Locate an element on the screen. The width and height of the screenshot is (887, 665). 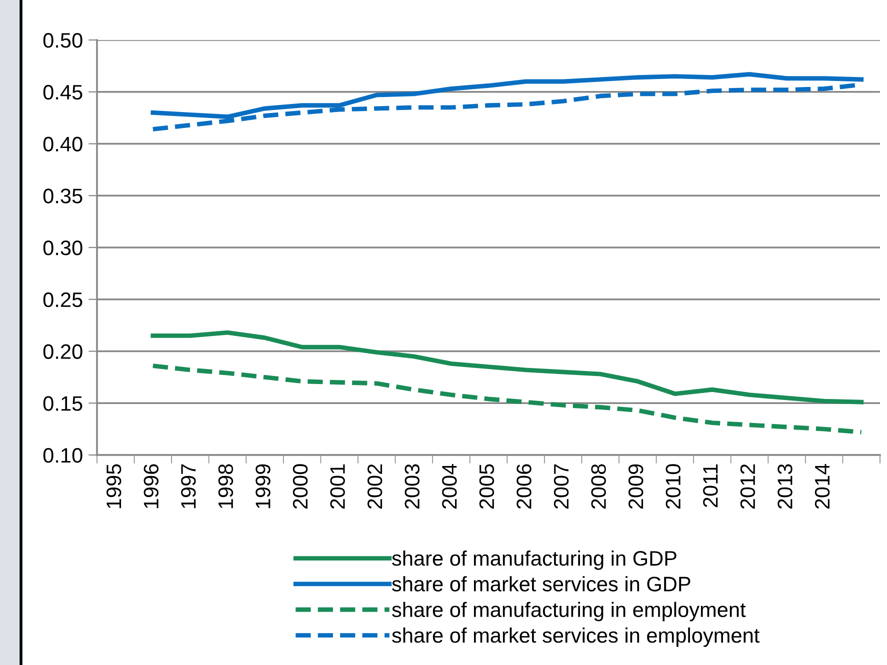
y-tick-label: 0.40 is located at coordinates (62, 144).